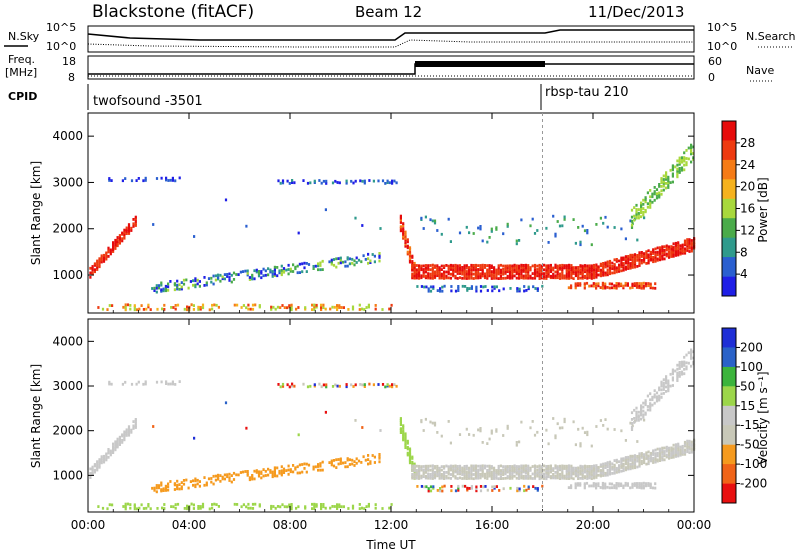 The image size is (800, 554). What do you see at coordinates (771, 36) in the screenshot?
I see `nsearch-label: N.Search` at bounding box center [771, 36].